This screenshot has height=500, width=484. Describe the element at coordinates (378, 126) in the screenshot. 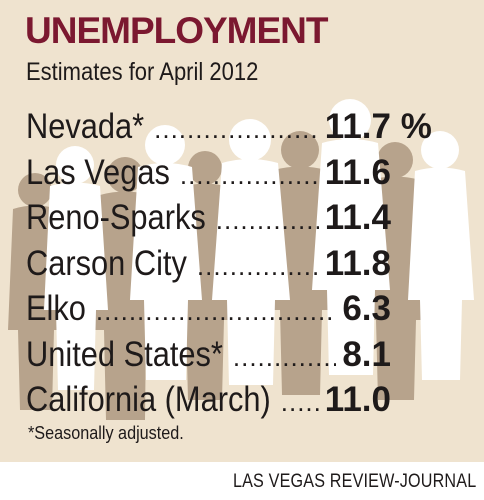

I see `rate-value: 11.7 %` at that location.